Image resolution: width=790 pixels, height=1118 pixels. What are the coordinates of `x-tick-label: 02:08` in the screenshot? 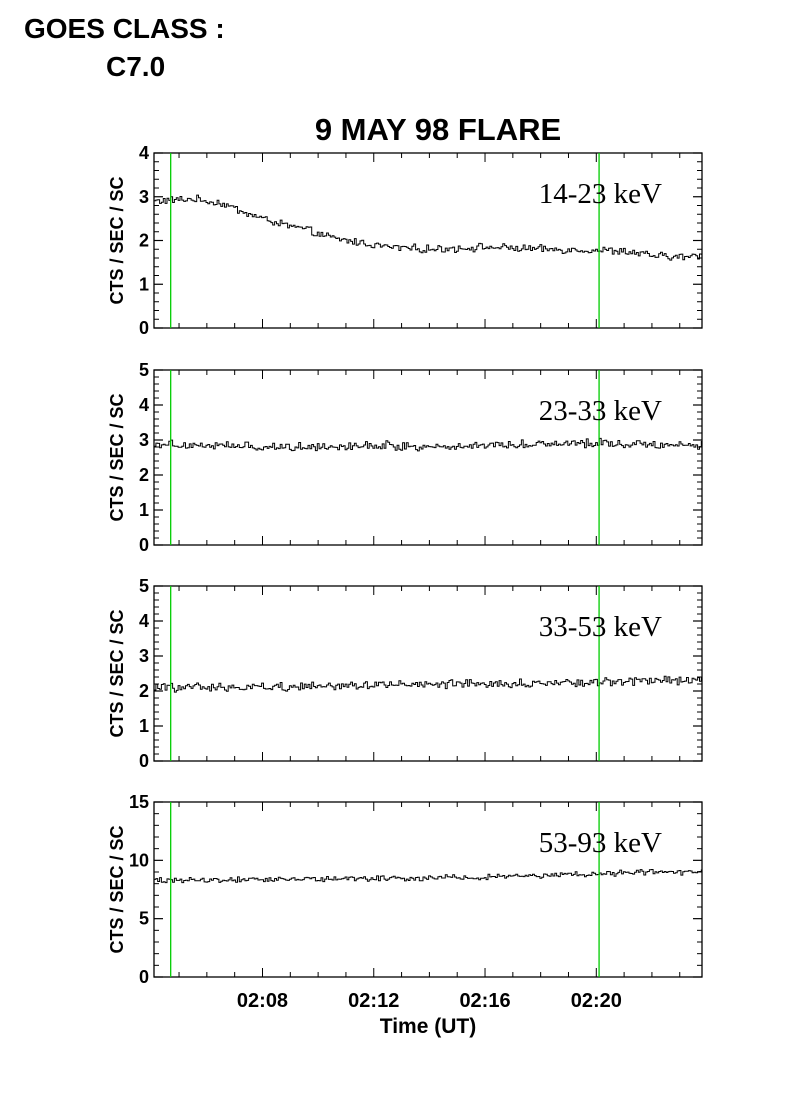 It's located at (262, 1001).